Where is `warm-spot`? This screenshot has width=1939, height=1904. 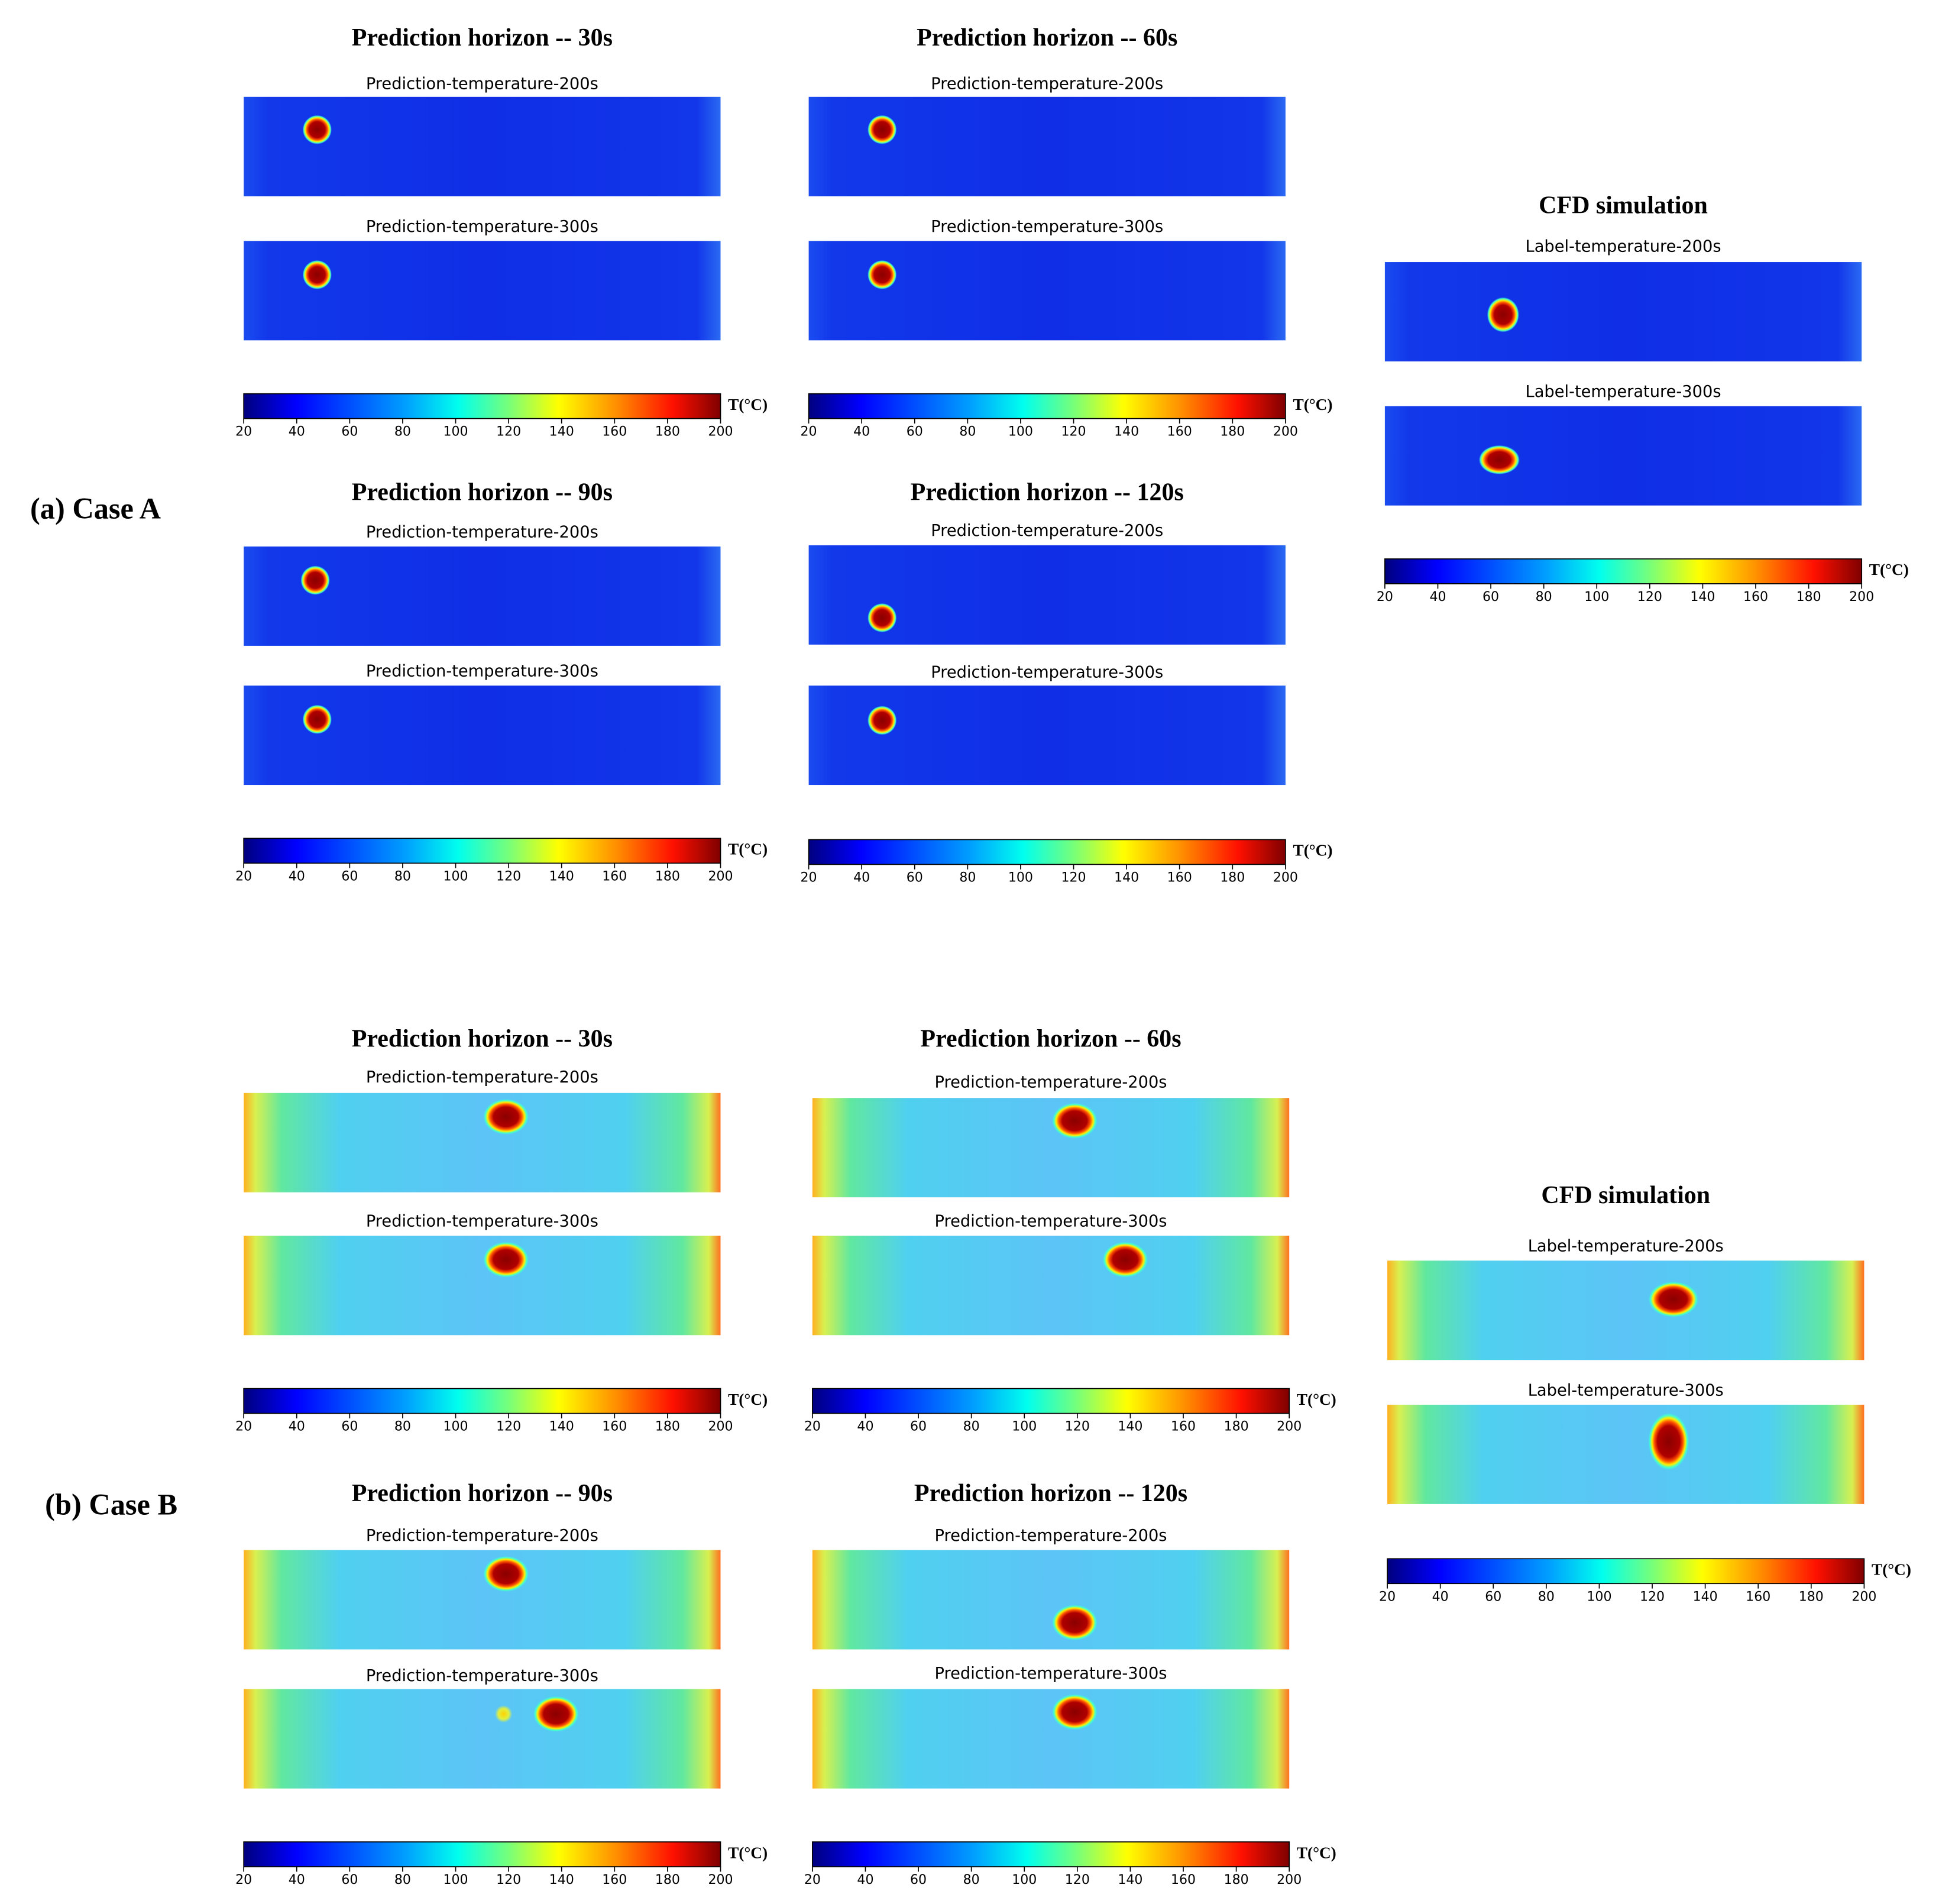
warm-spot is located at coordinates (504, 1714).